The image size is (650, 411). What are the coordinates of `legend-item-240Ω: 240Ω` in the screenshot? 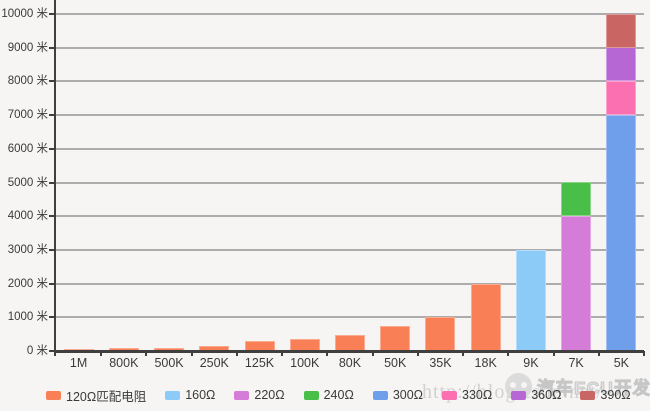 It's located at (328, 395).